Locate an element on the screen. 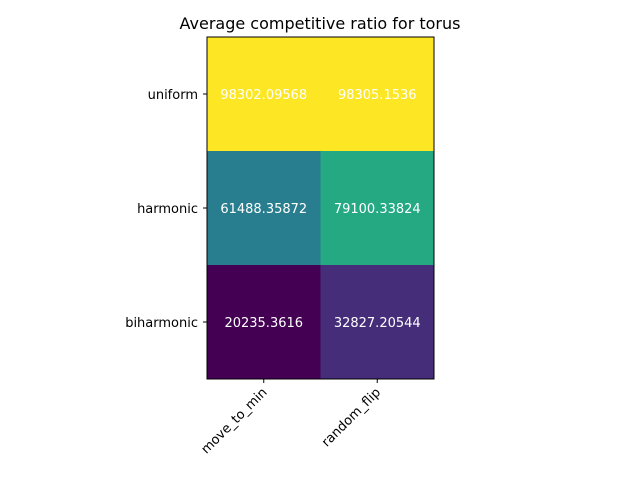 This screenshot has width=640, height=480. heatmap-cell-biharmonic-random_flip is located at coordinates (377, 322).